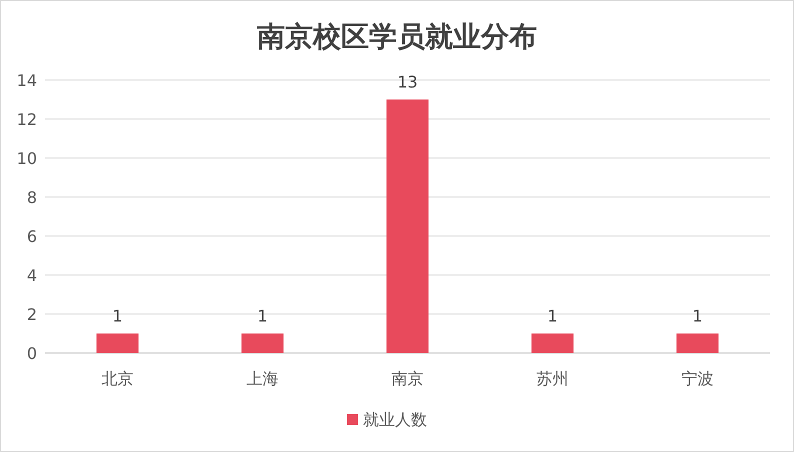  What do you see at coordinates (26, 119) in the screenshot?
I see `y-tick-label: 12` at bounding box center [26, 119].